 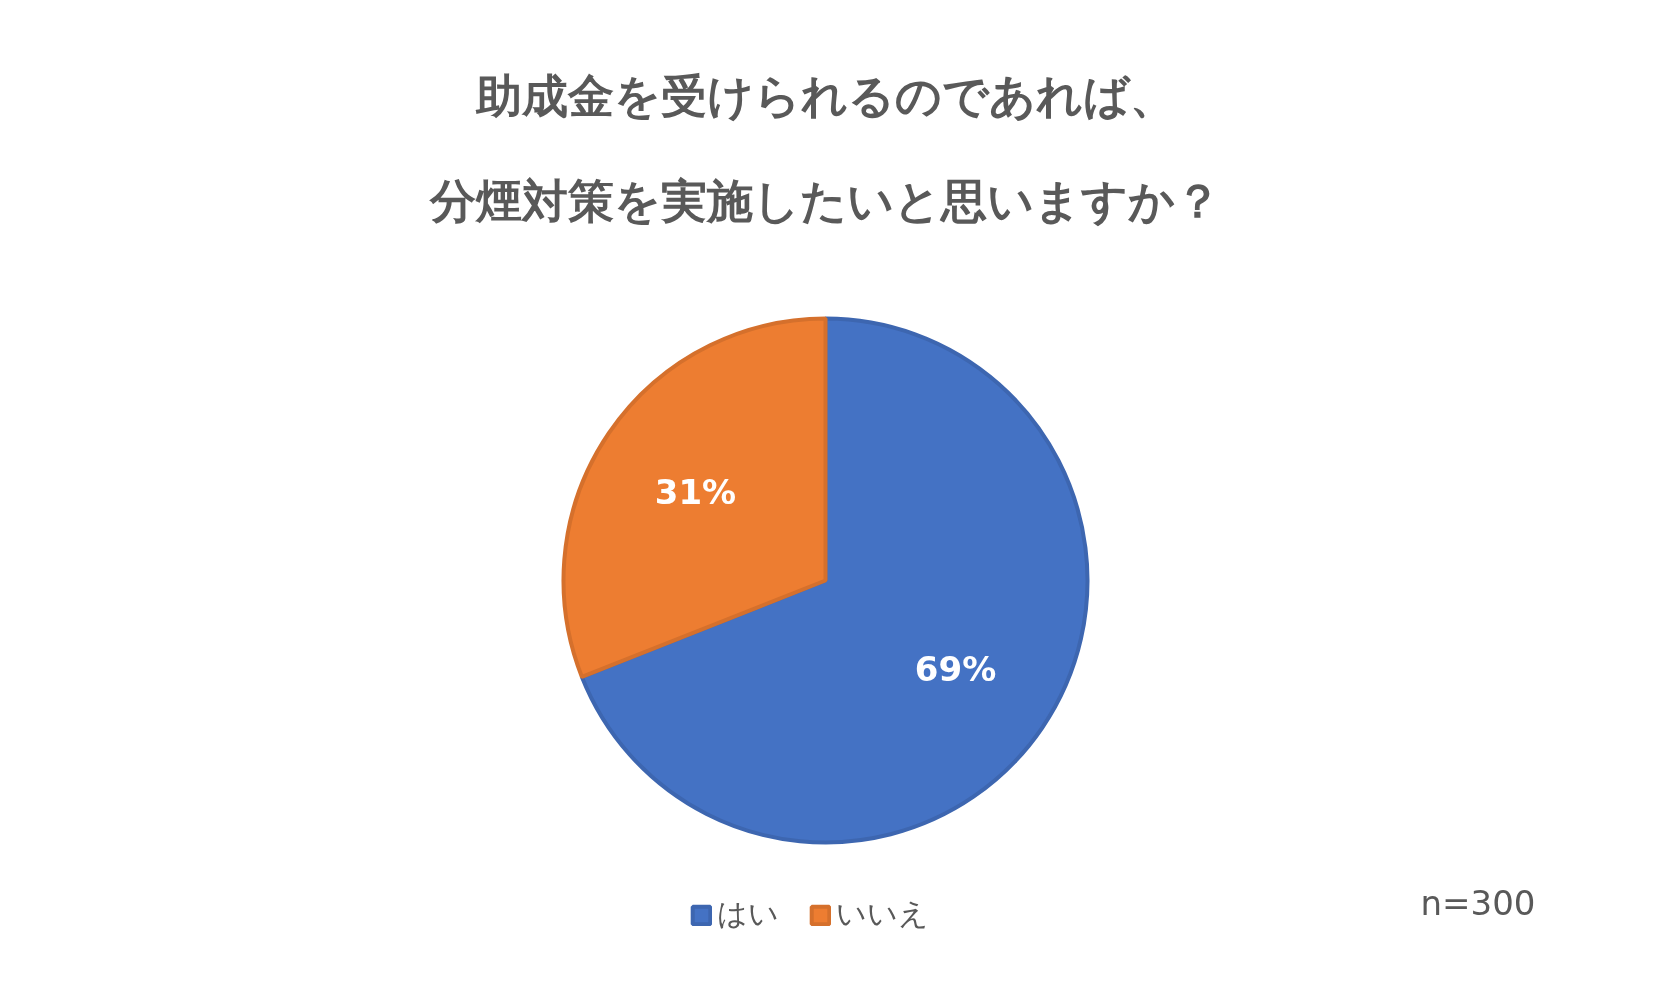 What do you see at coordinates (695, 492) in the screenshot?
I see `data-label: 31%` at bounding box center [695, 492].